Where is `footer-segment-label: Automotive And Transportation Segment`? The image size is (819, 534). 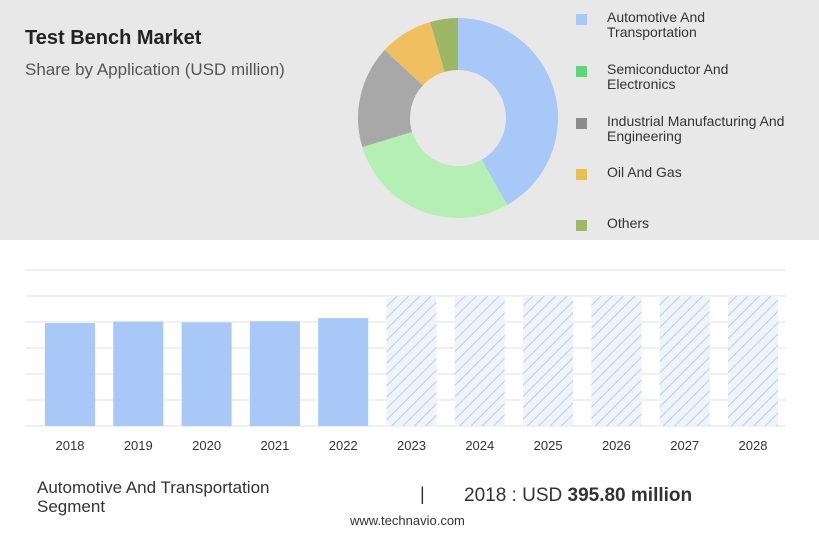
footer-segment-label: Automotive And Transportation Segment is located at coordinates (153, 497).